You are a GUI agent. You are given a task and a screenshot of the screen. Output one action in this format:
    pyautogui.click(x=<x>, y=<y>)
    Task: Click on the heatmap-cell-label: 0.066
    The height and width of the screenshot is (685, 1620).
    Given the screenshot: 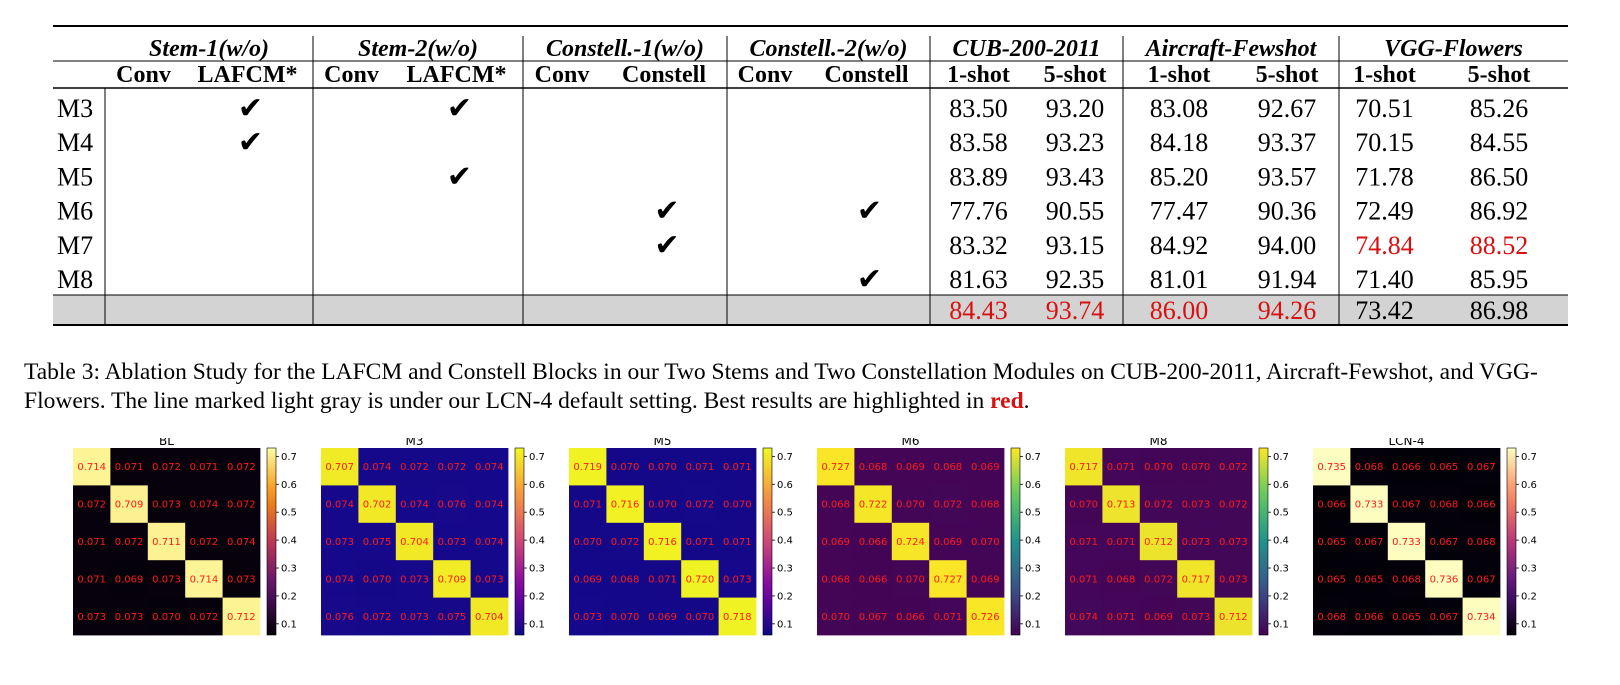 What is the action you would take?
    pyautogui.click(x=1406, y=467)
    